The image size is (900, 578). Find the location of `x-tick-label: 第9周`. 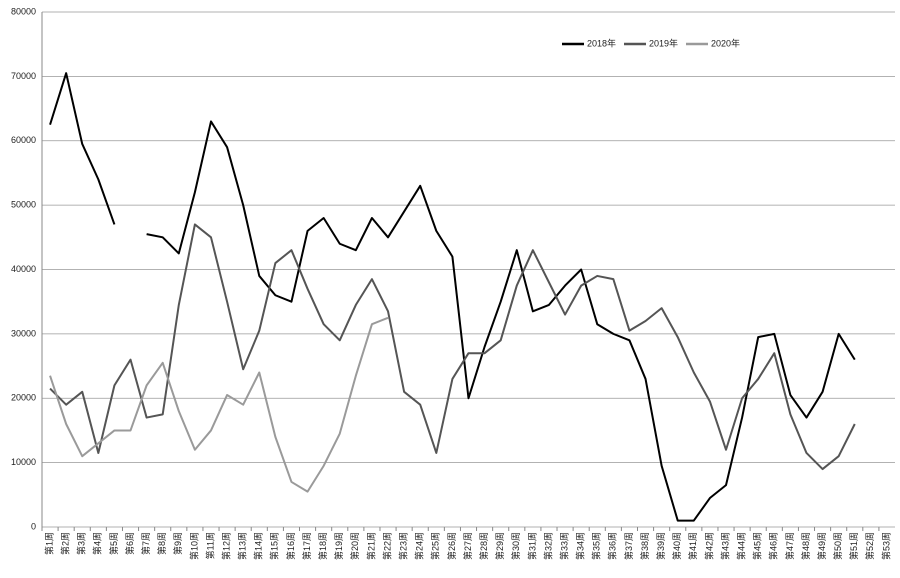

x-tick-label: 第9周 is located at coordinates (177, 543).